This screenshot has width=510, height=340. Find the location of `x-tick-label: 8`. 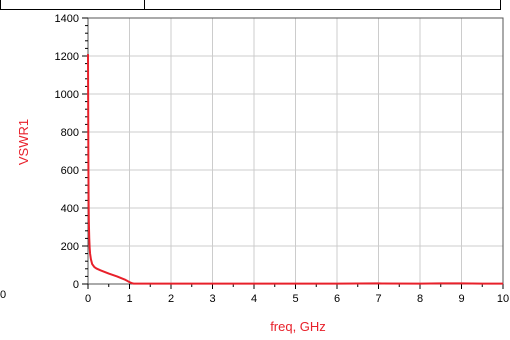

x-tick-label: 8 is located at coordinates (420, 299).